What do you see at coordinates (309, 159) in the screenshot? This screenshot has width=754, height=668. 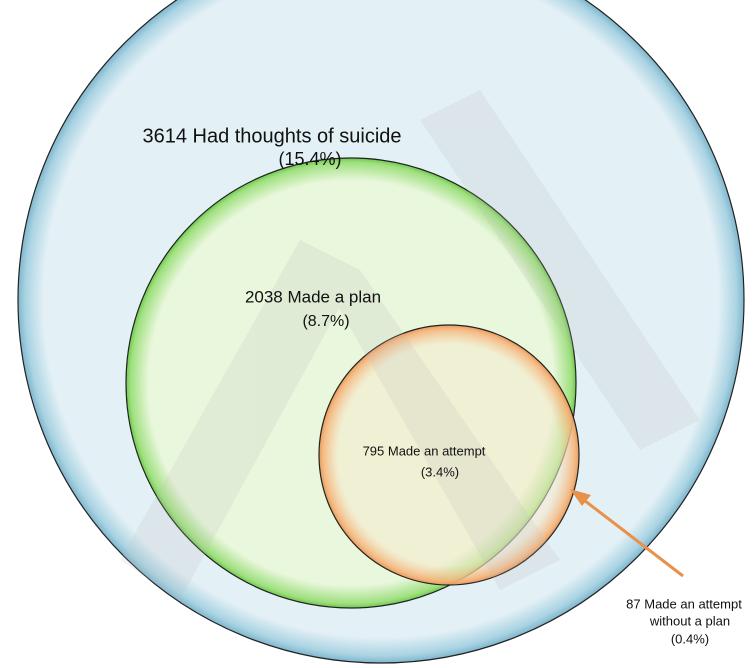 I see `node-percent: (15.4%)` at bounding box center [309, 159].